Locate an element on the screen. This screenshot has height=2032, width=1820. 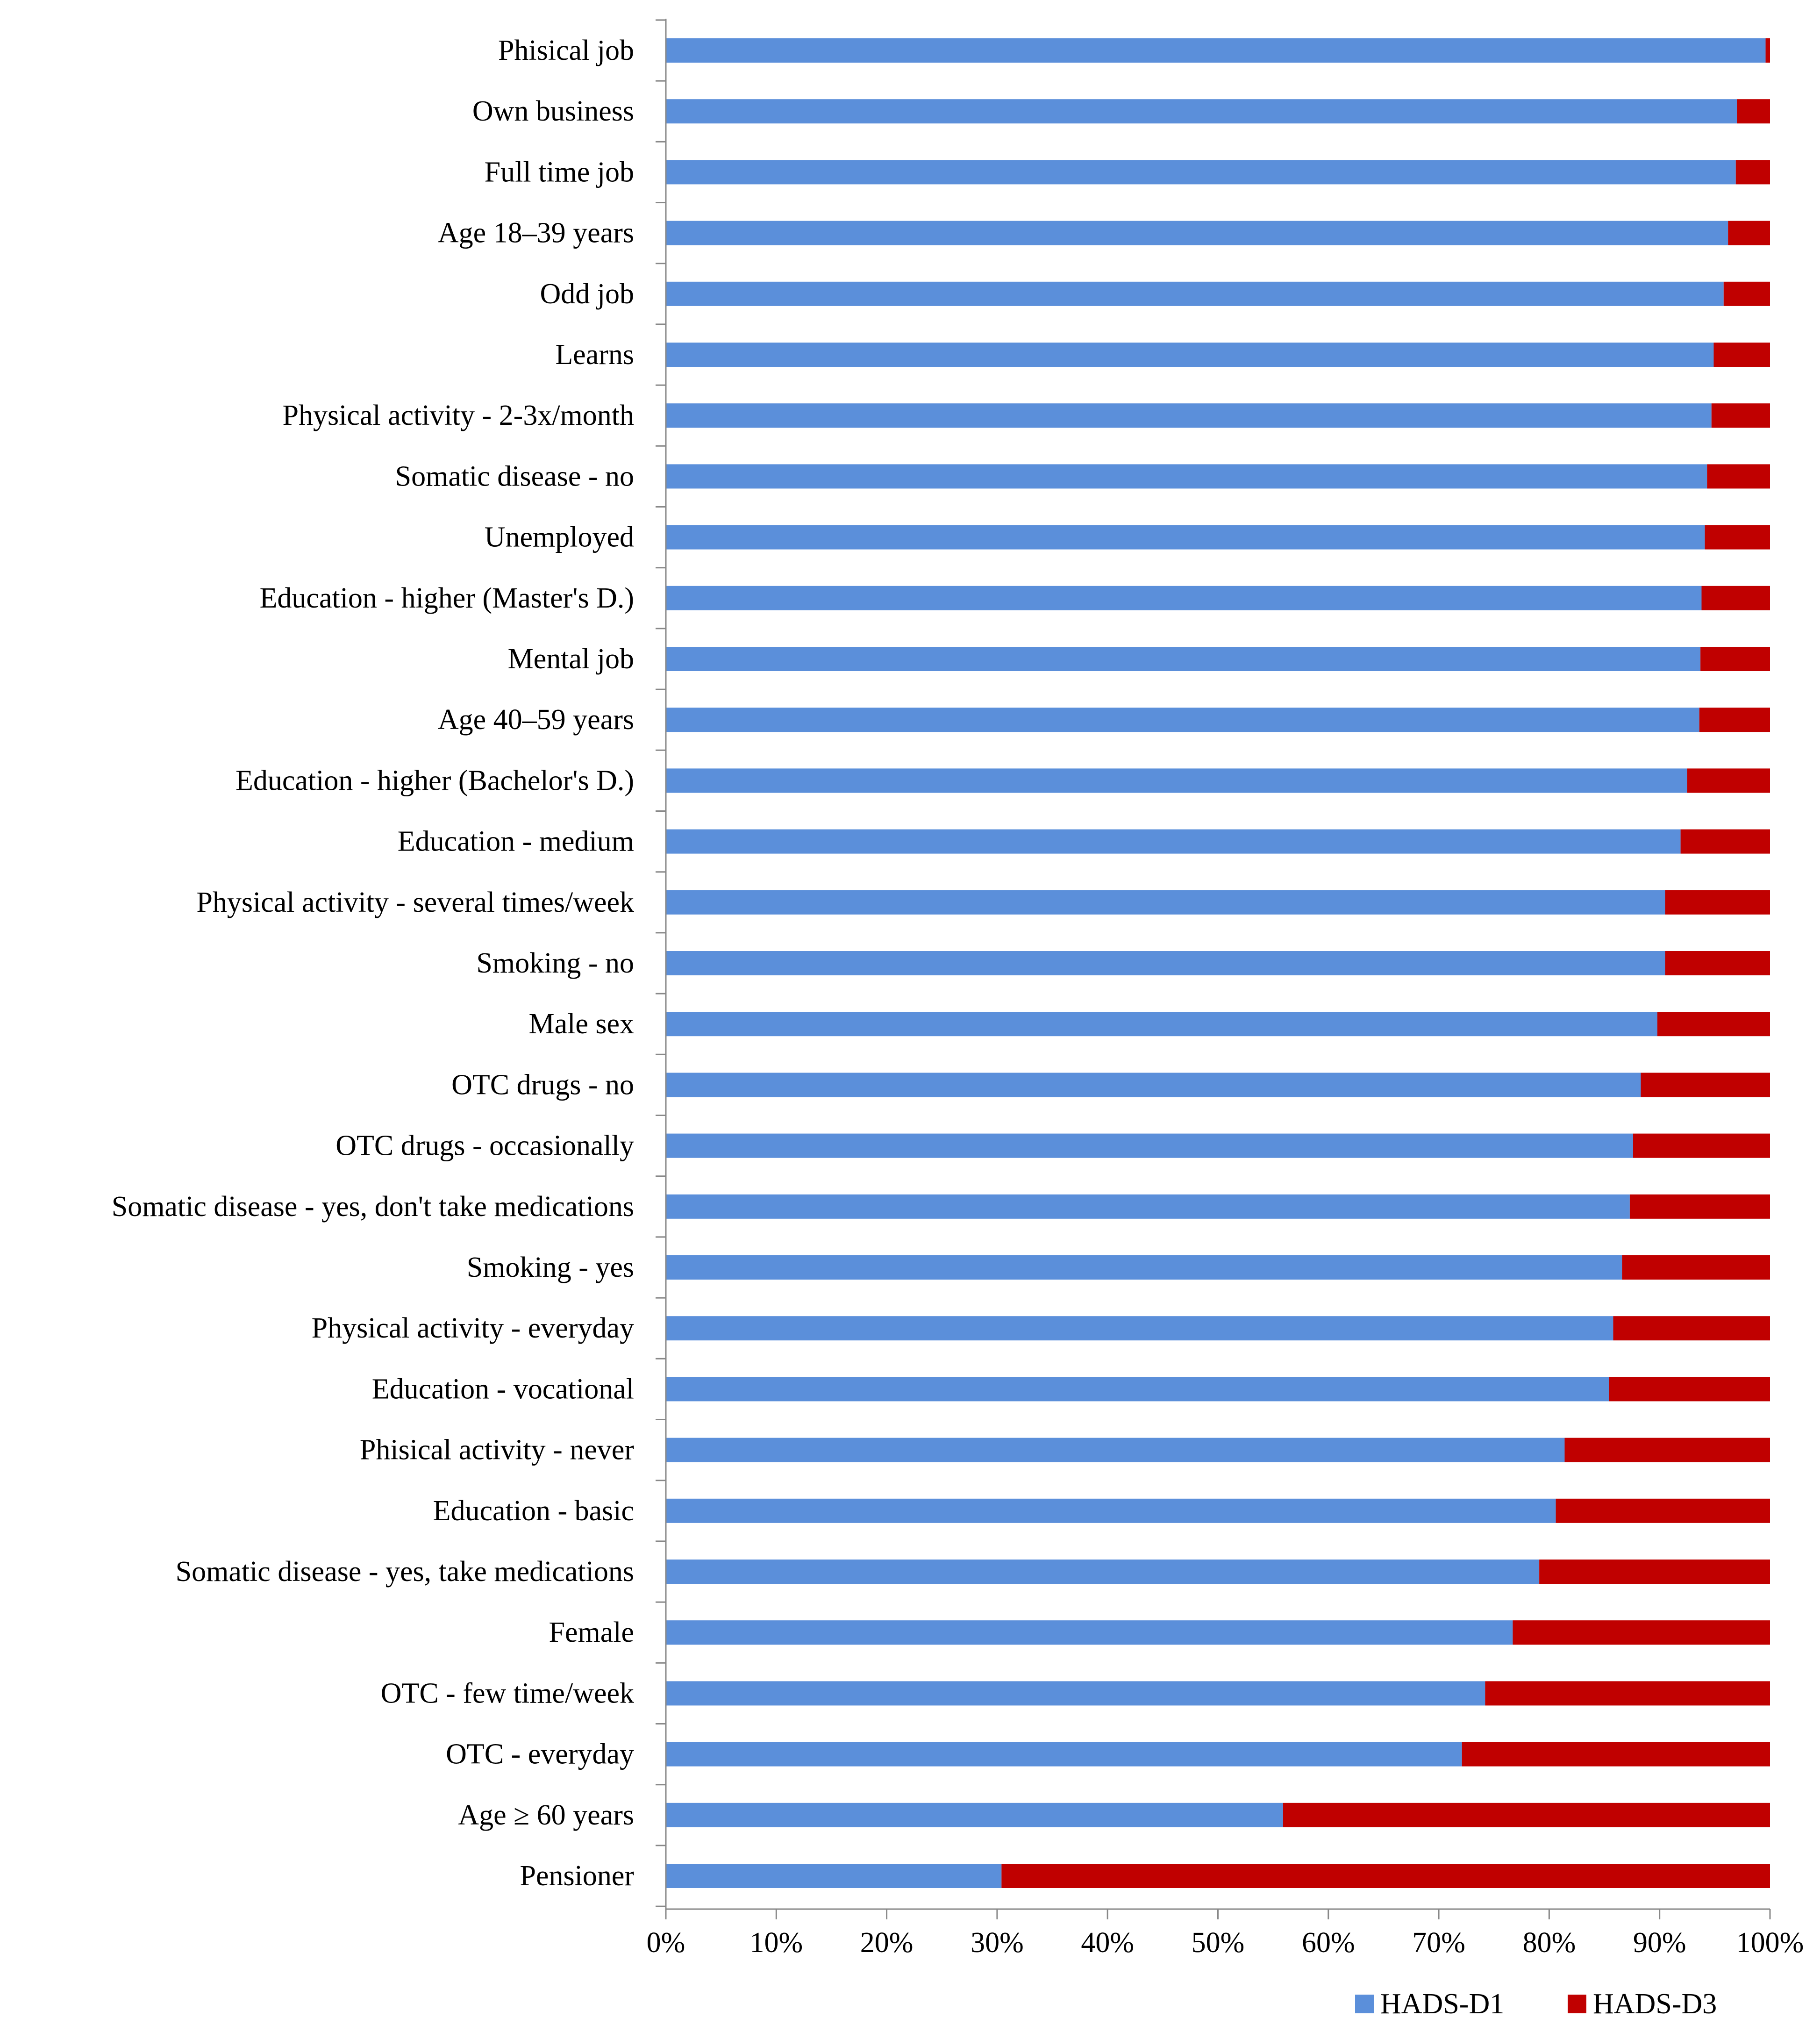
category-label: Somatic disease - no is located at coordinates (514, 476).